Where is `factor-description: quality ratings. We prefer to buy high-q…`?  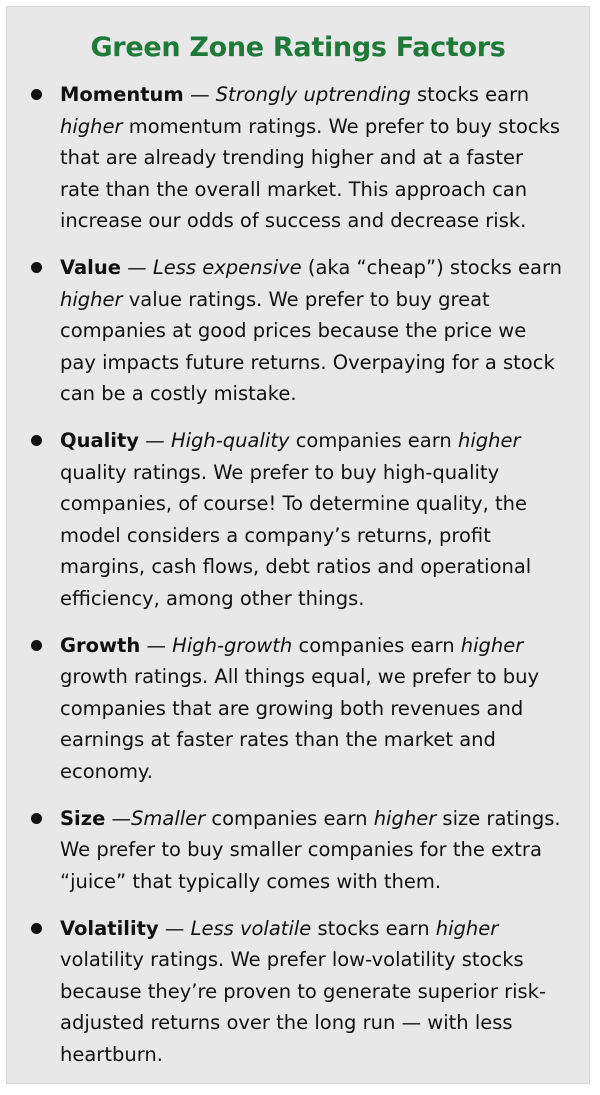 factor-description: quality ratings. We prefer to buy high-q… is located at coordinates (296, 535).